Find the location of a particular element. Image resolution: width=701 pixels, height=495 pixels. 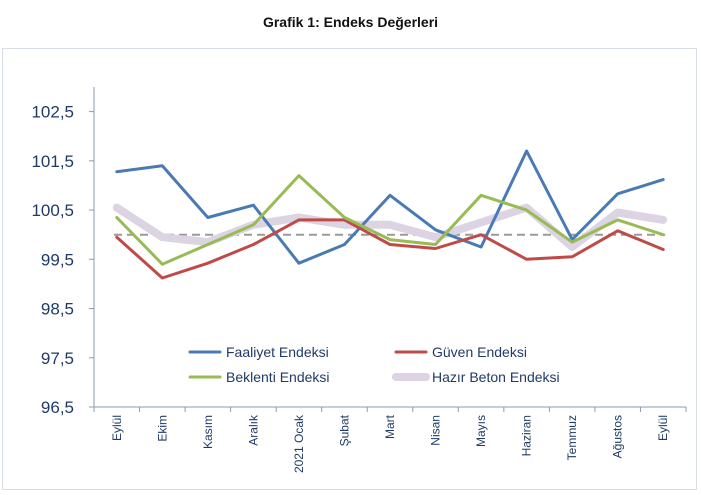

x-tick-label: Ekim is located at coordinates (162, 428).